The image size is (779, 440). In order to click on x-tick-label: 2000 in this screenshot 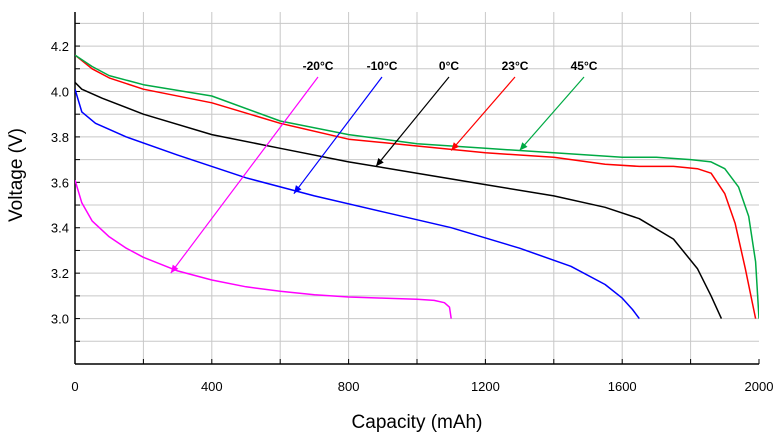, I will do `click(759, 386)`.